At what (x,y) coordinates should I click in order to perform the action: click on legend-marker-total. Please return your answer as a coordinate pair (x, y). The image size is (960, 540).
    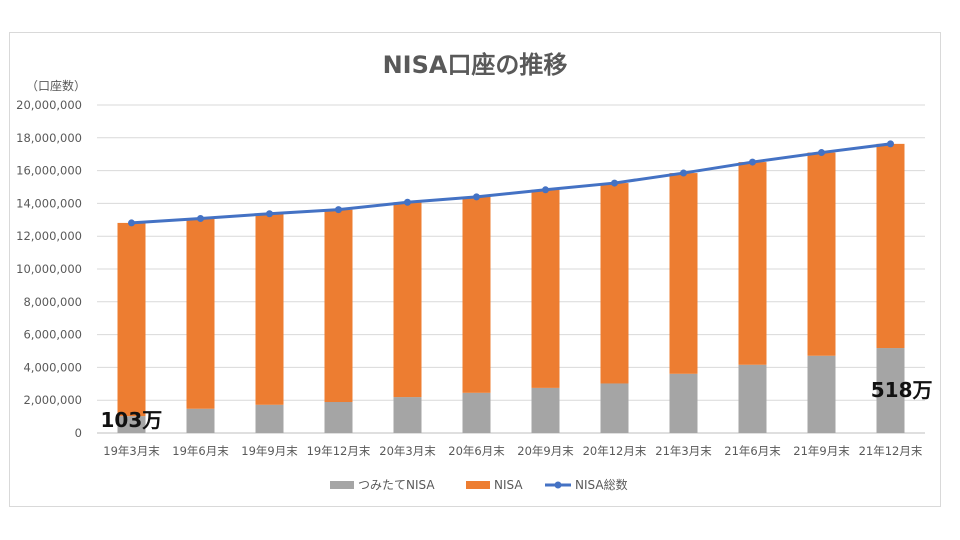
    Looking at the image, I should click on (558, 485).